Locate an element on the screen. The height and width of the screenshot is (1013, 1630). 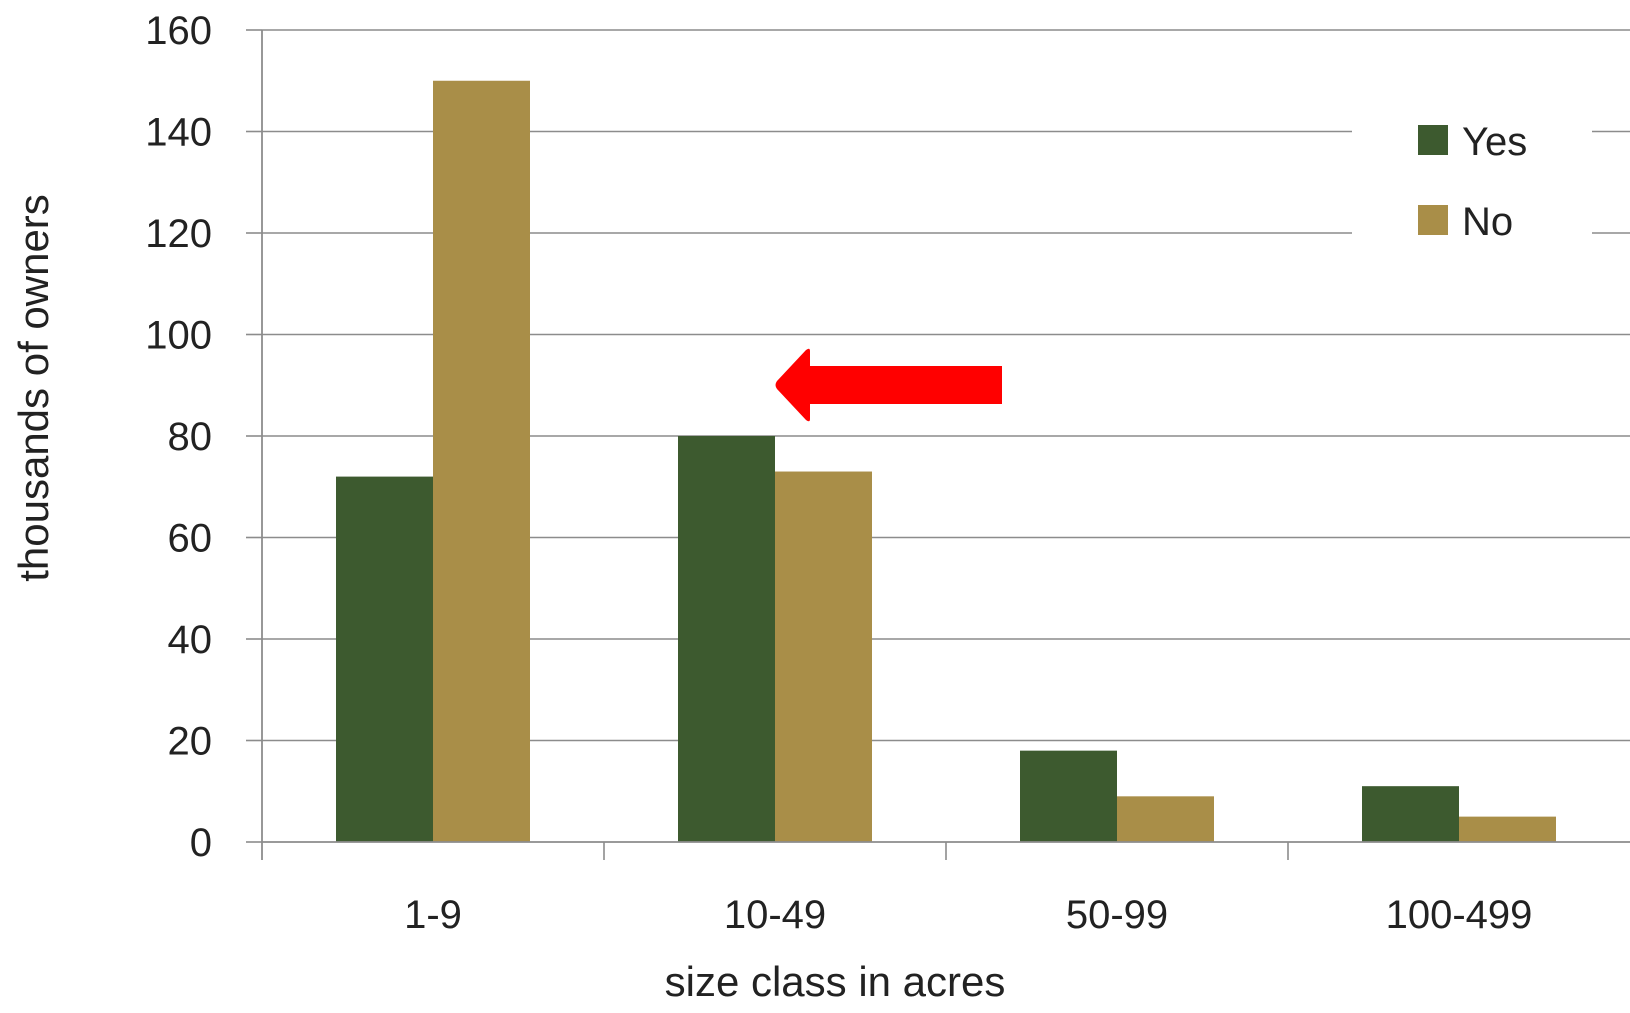
y-tick-label: 140 is located at coordinates (178, 133).